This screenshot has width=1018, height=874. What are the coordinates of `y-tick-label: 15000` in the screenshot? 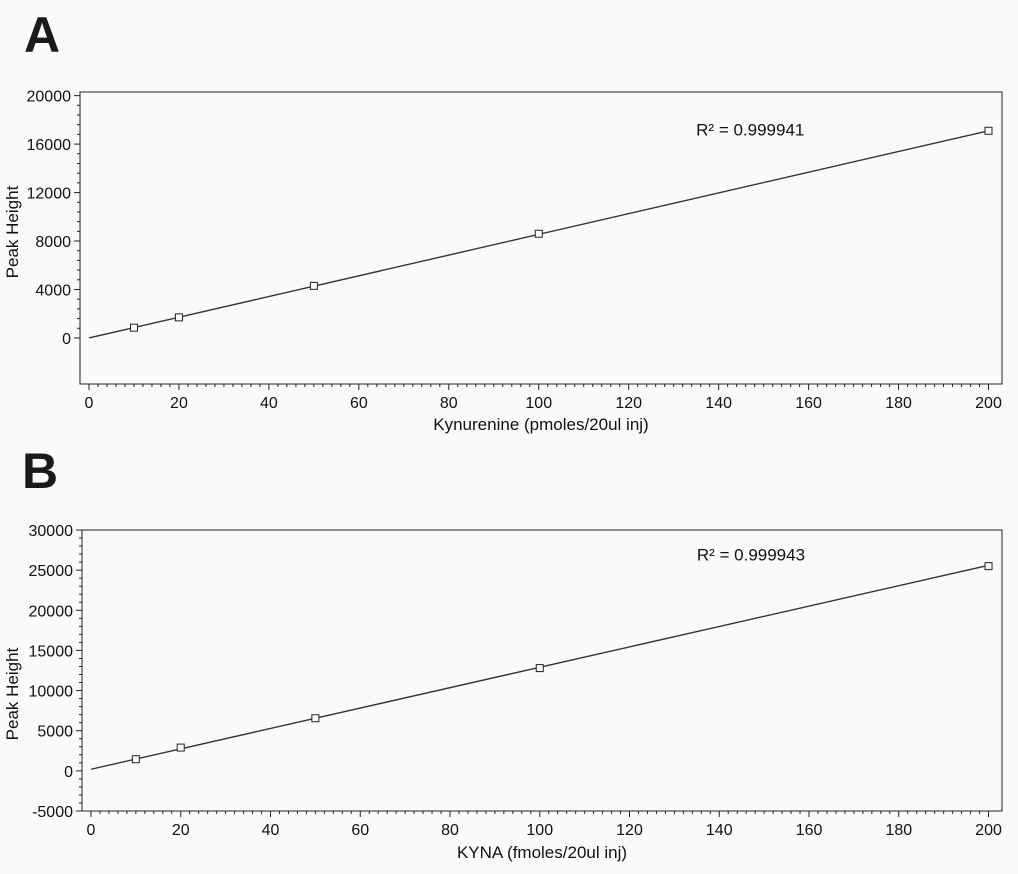 It's located at (51, 651).